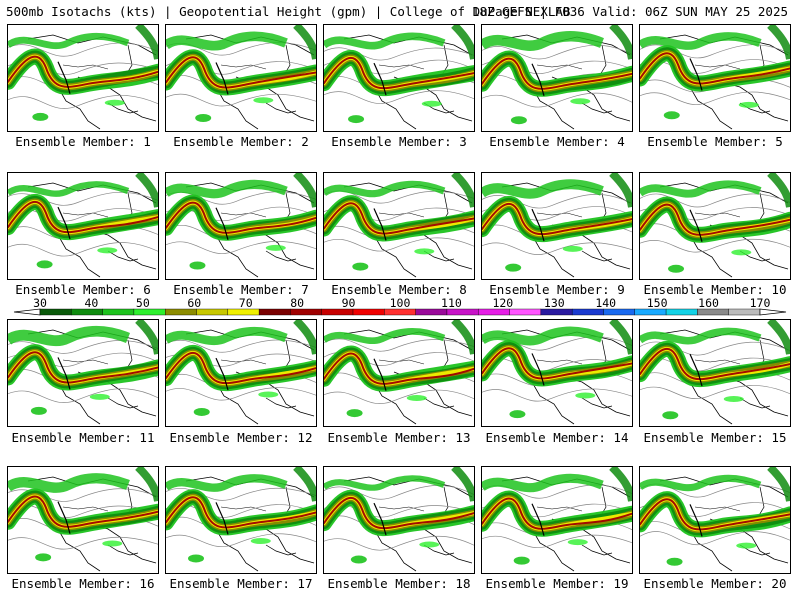 Image resolution: width=800 pixels, height=600 pixels. Describe the element at coordinates (399, 583) in the screenshot. I see `ensemble-member-caption: Ensemble Member: 18` at that location.